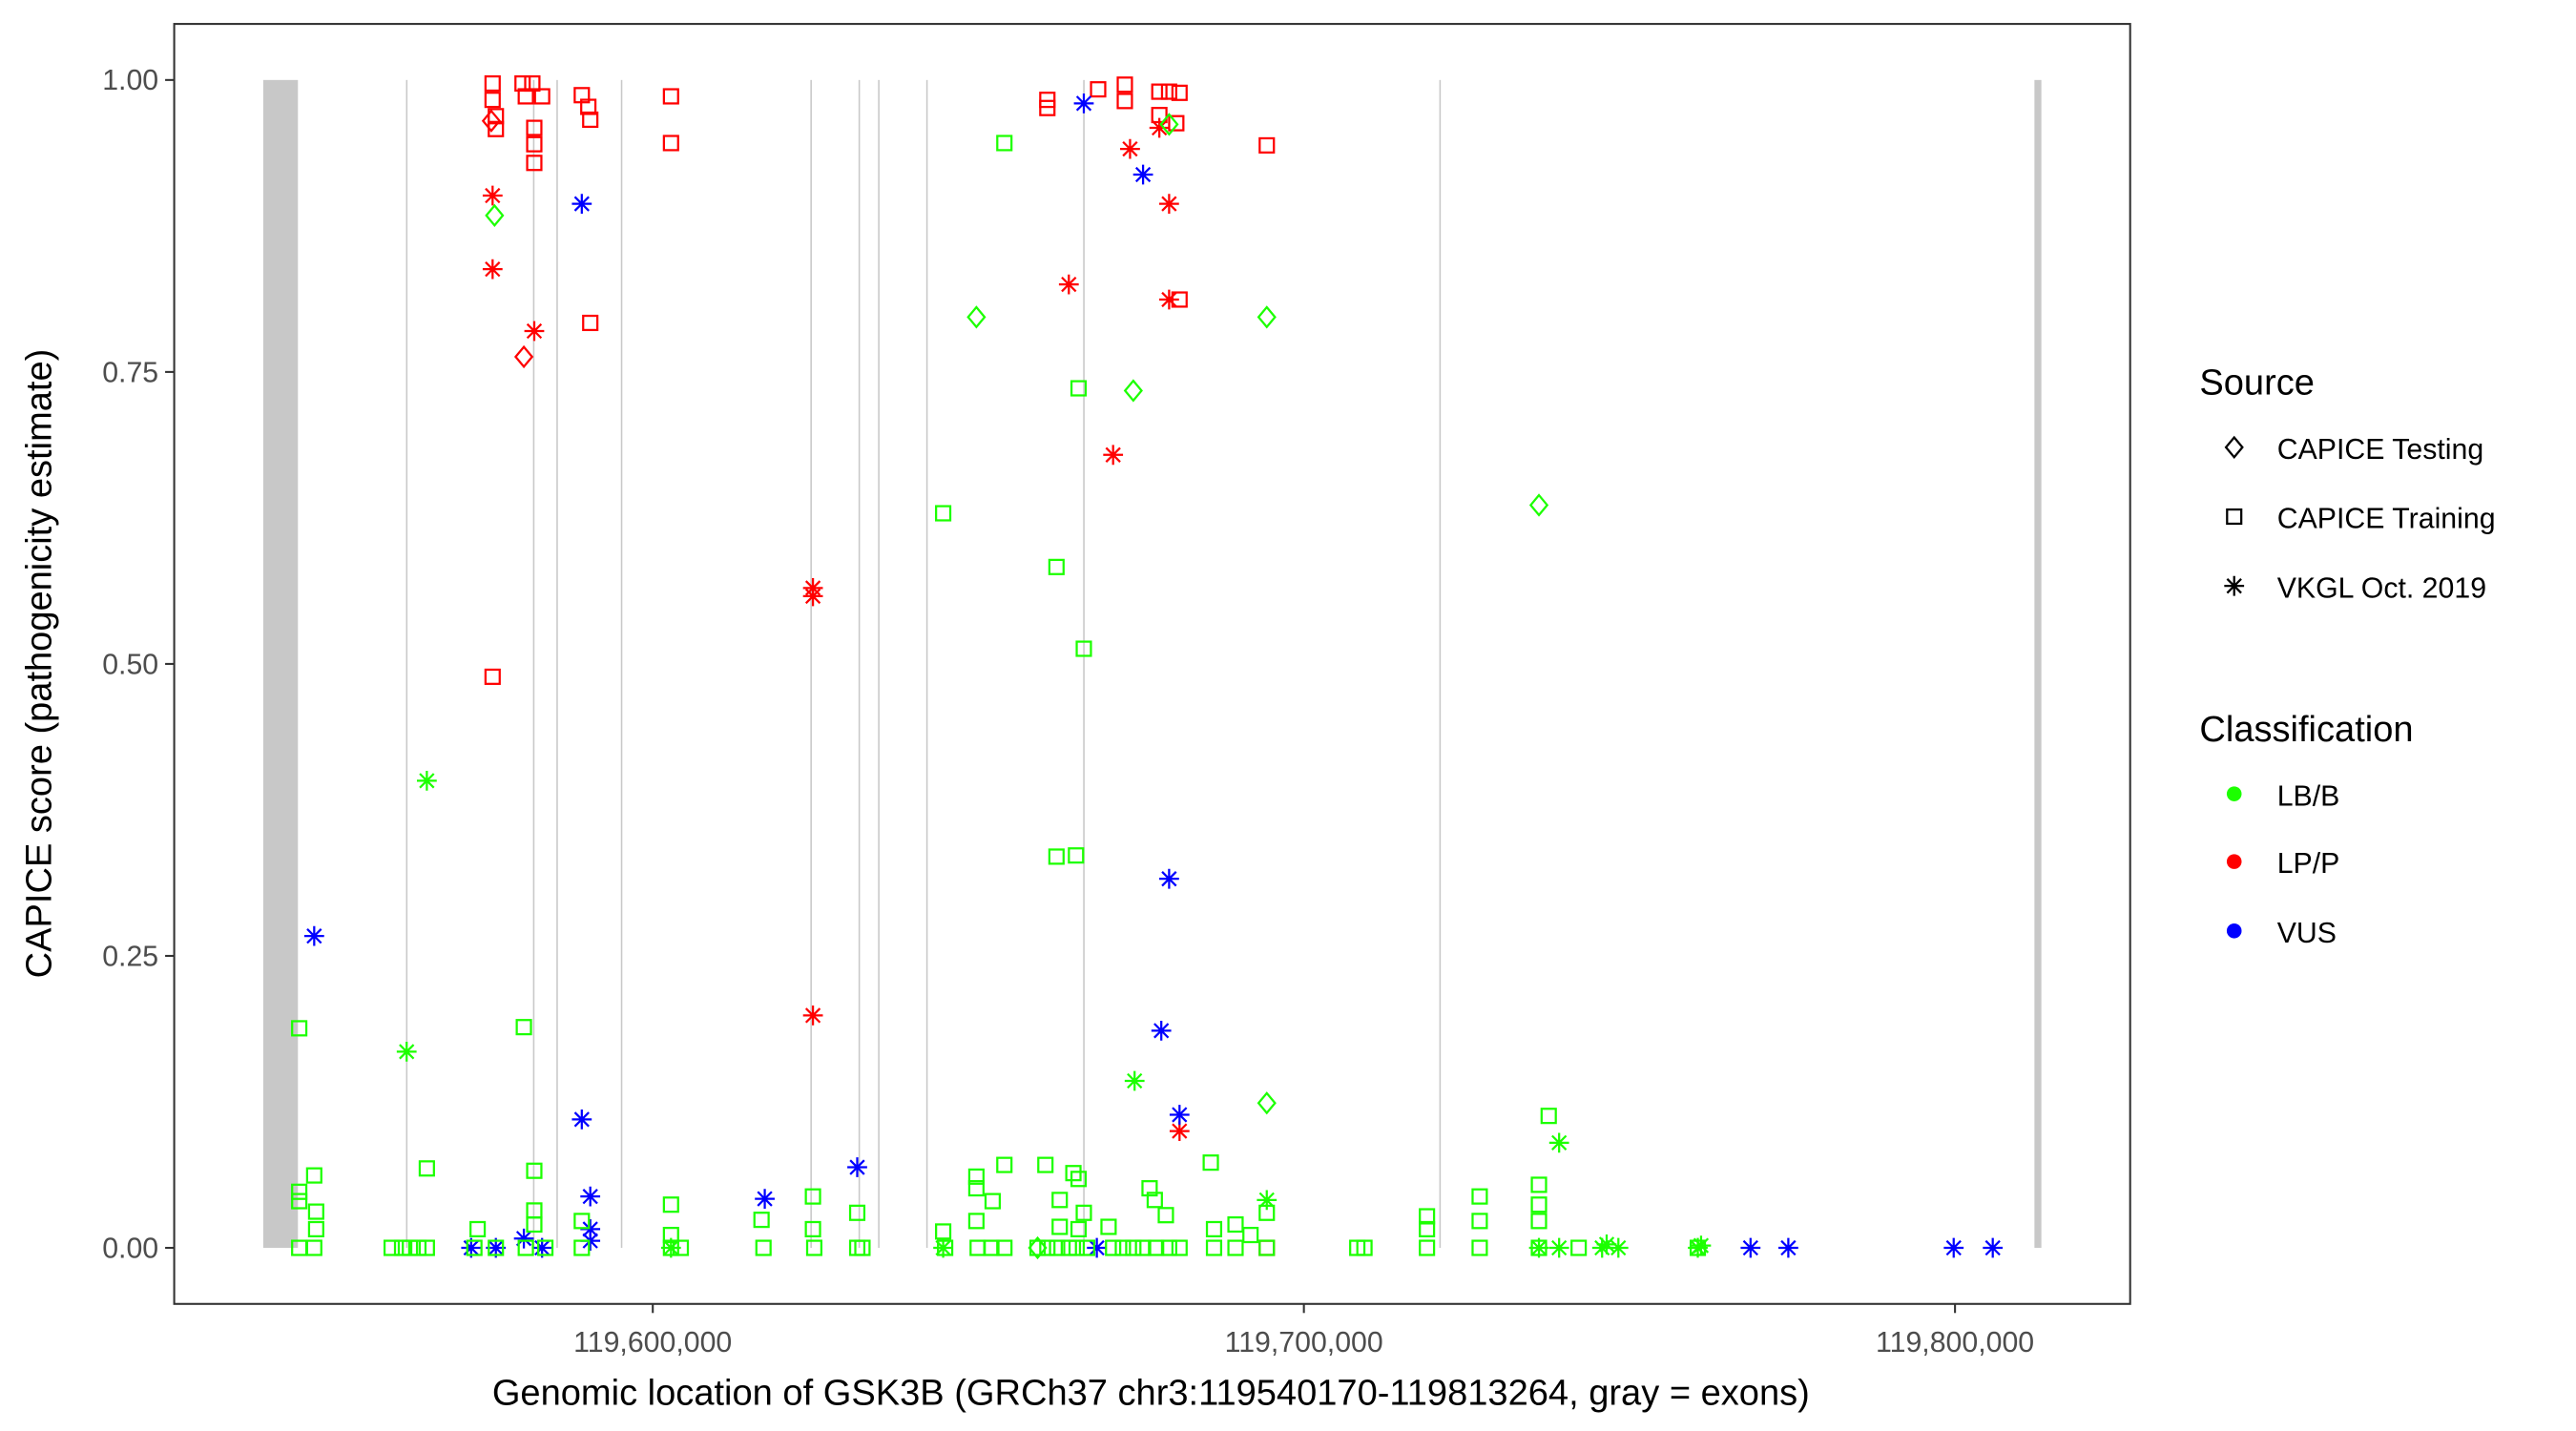 The image size is (2576, 1431). What do you see at coordinates (2234, 793) in the screenshot?
I see `legend-class-dot-icon` at bounding box center [2234, 793].